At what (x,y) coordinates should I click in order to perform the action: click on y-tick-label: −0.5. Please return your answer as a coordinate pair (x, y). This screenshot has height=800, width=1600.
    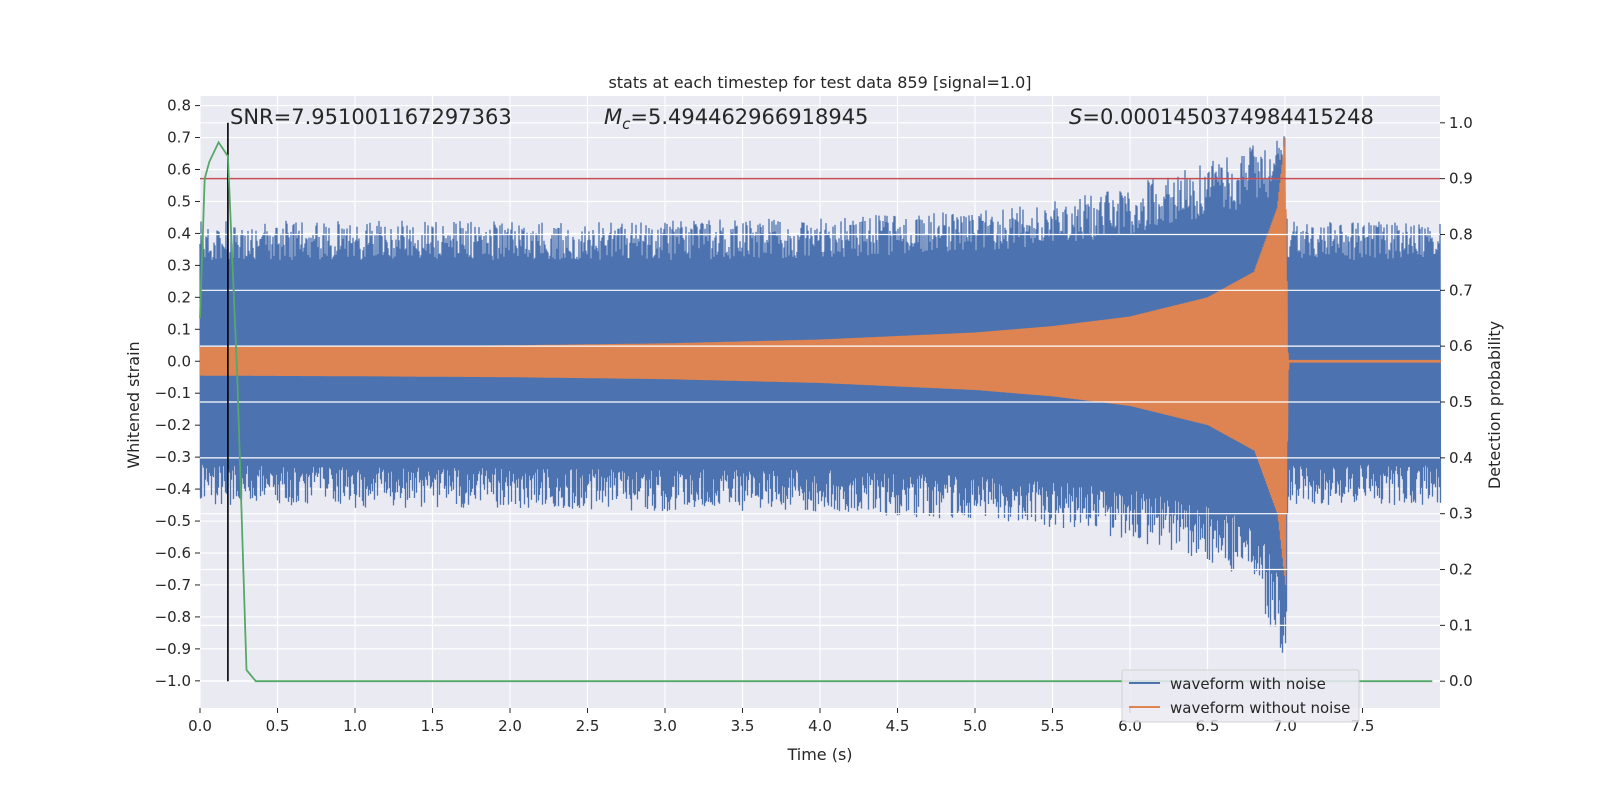
    Looking at the image, I should click on (173, 521).